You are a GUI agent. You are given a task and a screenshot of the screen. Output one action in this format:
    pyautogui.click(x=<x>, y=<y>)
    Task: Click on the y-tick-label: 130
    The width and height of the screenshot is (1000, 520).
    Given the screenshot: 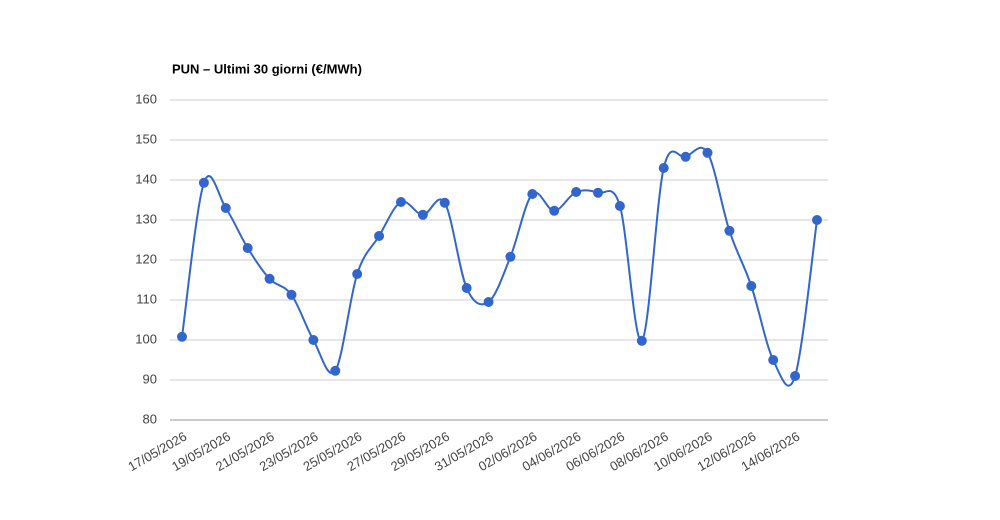 What is the action you would take?
    pyautogui.click(x=146, y=218)
    